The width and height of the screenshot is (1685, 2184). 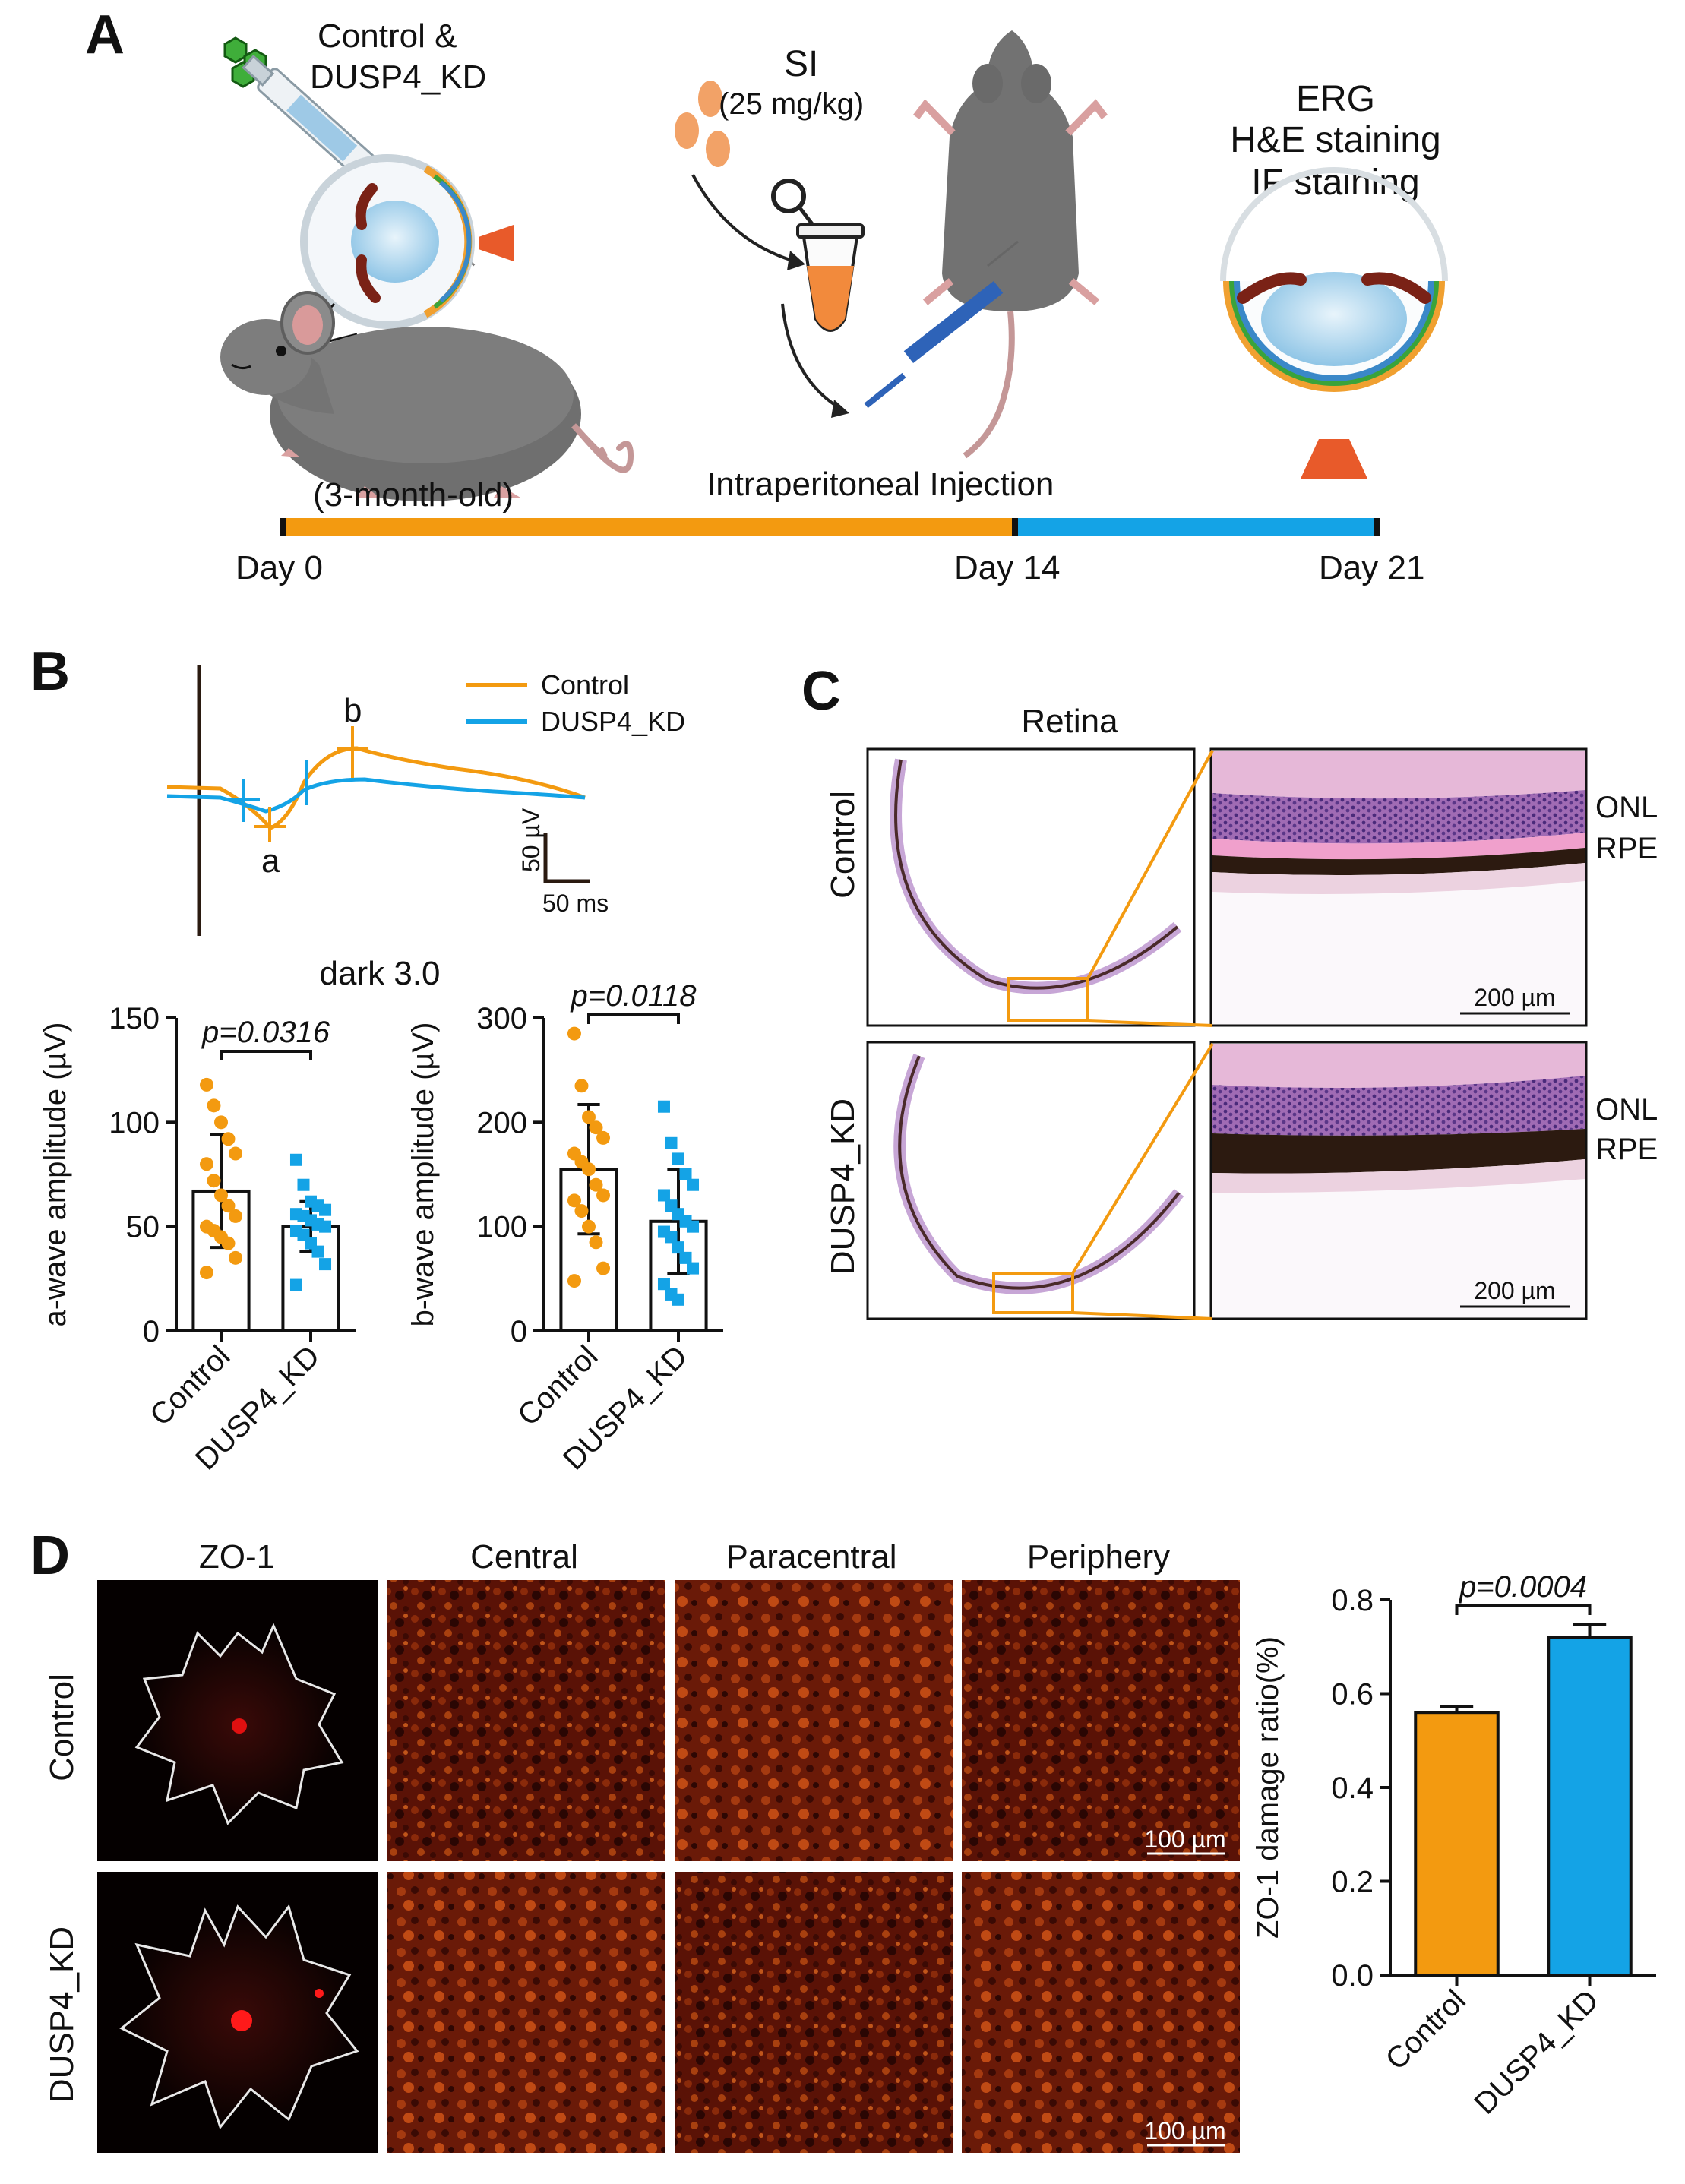 I want to click on readout-he: H&E staining, so click(x=1335, y=140).